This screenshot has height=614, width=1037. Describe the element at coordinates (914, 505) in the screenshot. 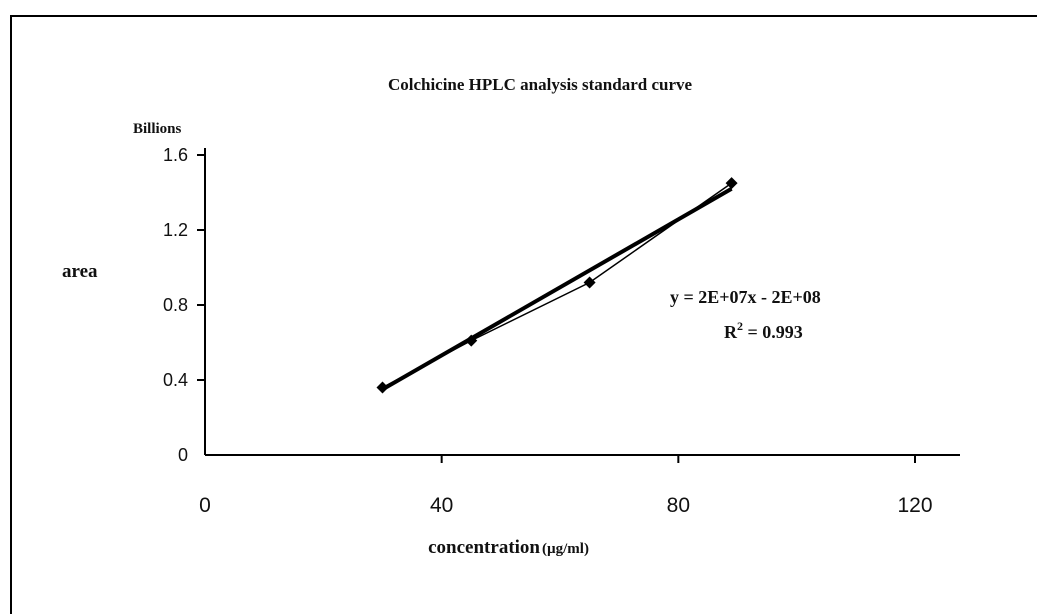

I see `x-tick-label: 120` at that location.